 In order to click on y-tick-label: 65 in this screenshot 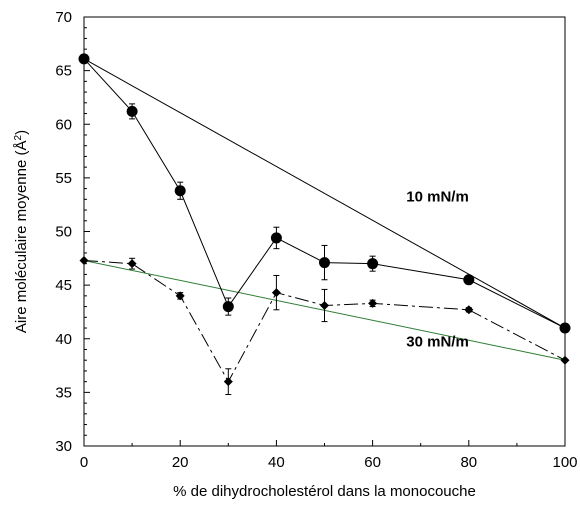, I will do `click(63, 71)`.